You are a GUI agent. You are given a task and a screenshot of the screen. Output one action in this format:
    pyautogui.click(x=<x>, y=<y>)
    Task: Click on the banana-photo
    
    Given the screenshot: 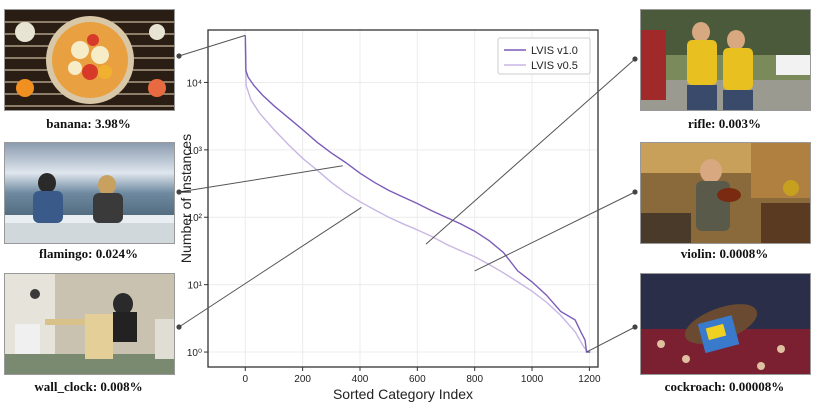 What is the action you would take?
    pyautogui.click(x=89, y=60)
    